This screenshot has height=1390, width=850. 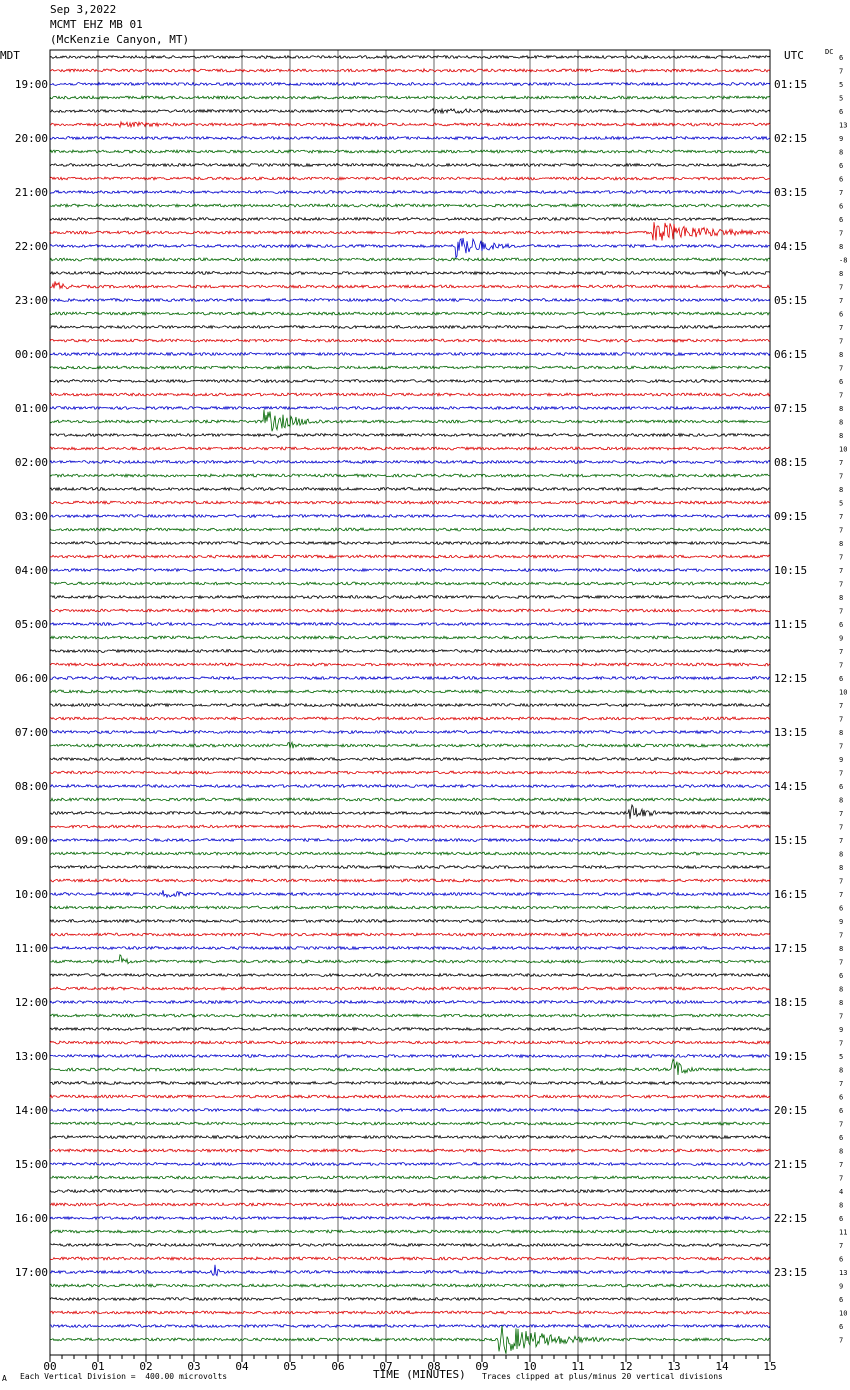 I want to click on dc-offset-value: -8, so click(x=843, y=261).